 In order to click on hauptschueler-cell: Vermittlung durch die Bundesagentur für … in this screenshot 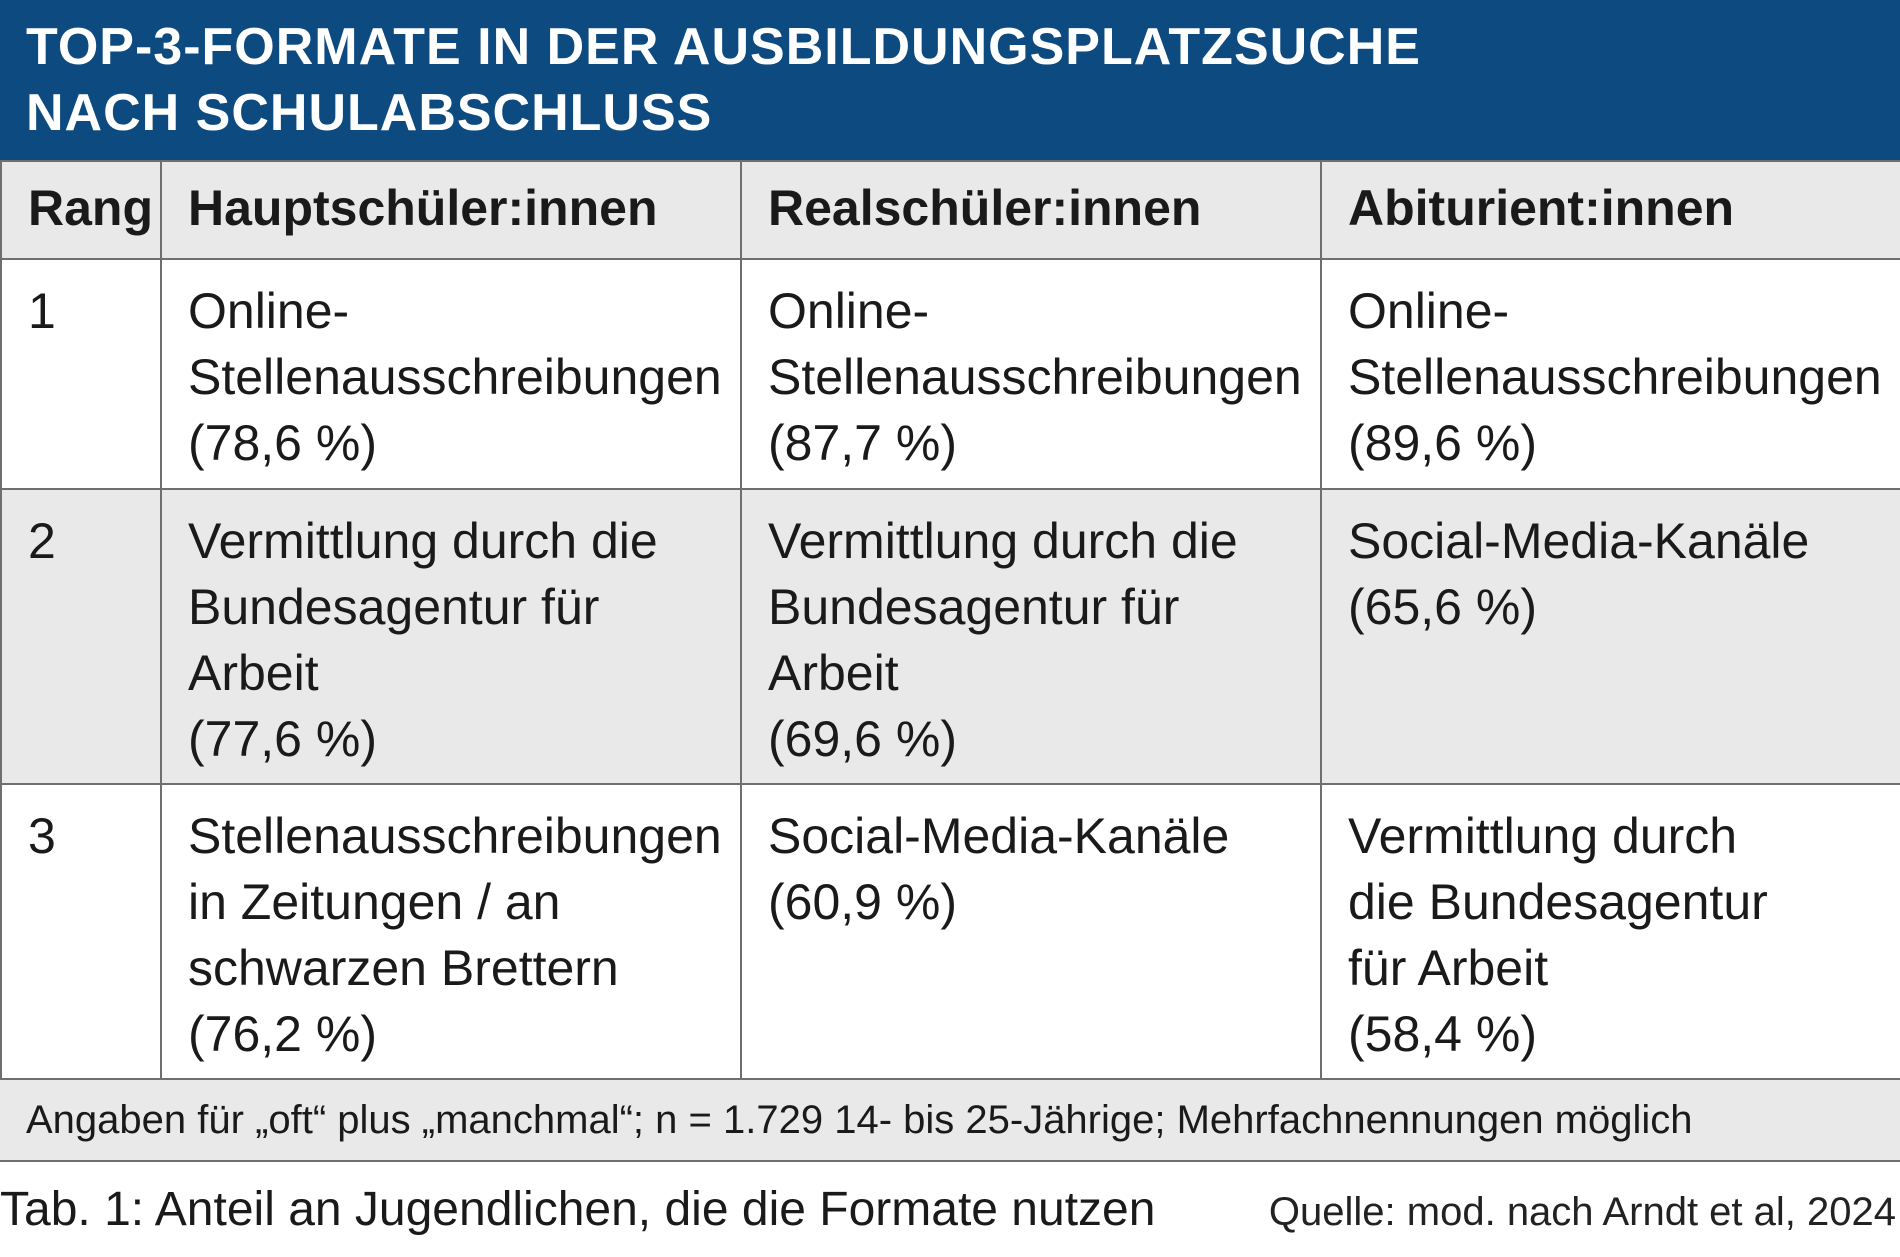, I will do `click(451, 636)`.